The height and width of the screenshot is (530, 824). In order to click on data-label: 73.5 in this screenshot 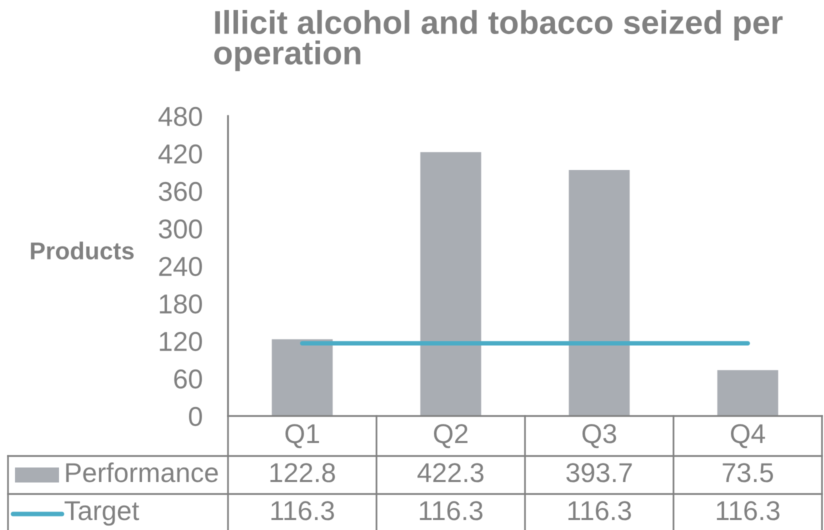, I will do `click(747, 472)`.